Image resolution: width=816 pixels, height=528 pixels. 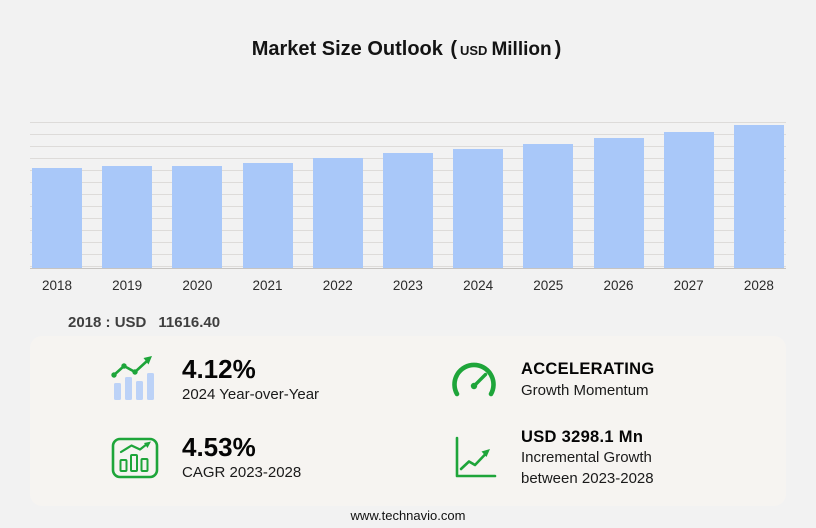 What do you see at coordinates (758, 285) in the screenshot?
I see `x-tick-2028: 2028` at bounding box center [758, 285].